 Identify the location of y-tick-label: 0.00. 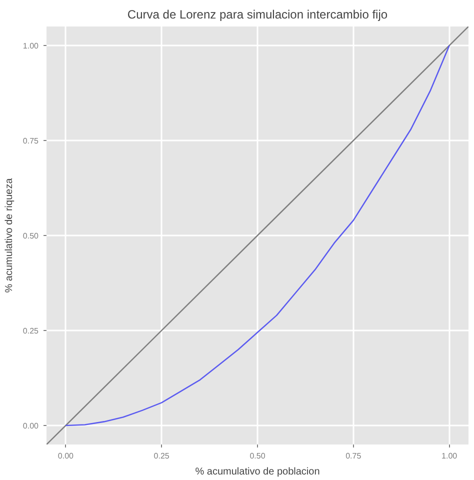
(31, 426).